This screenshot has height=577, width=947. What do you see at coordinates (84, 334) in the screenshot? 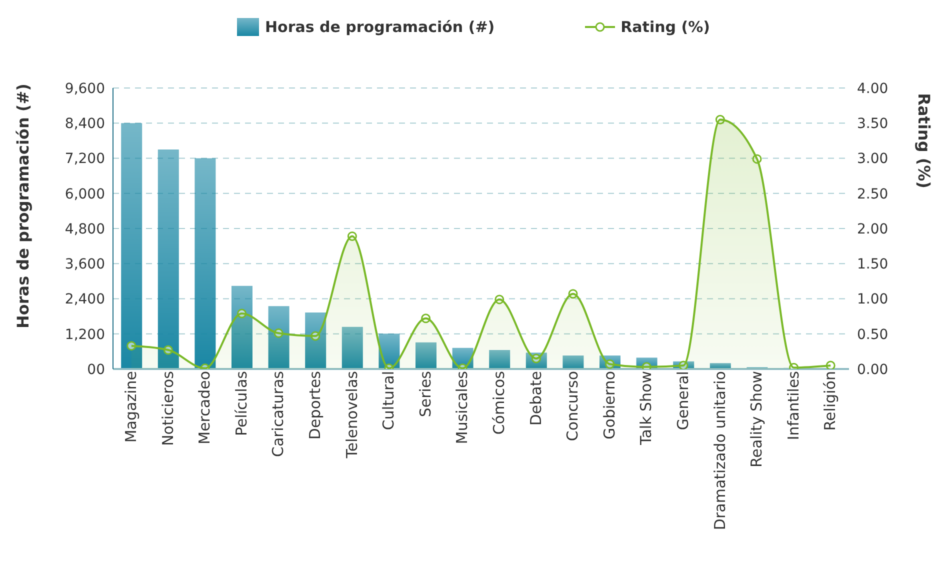
I see `y-tick-label: 1,200` at bounding box center [84, 334].